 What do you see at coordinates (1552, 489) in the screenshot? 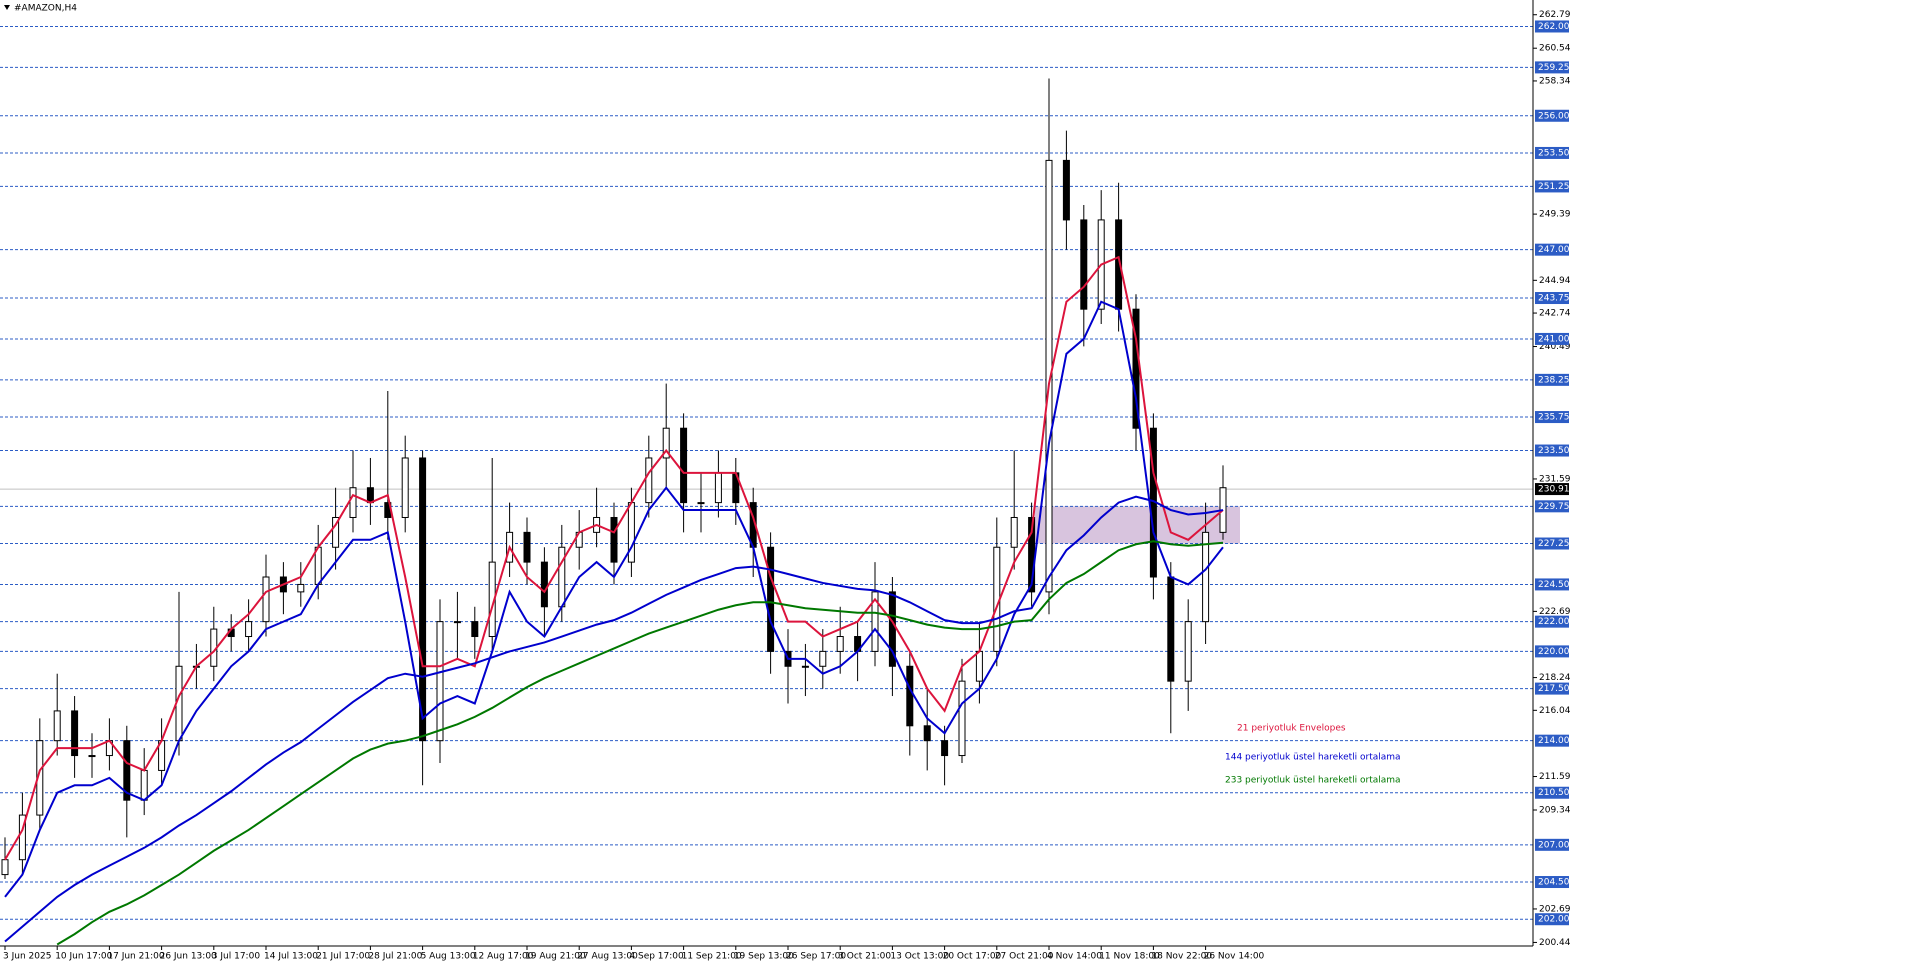
I see `current-price-bg` at bounding box center [1552, 489].